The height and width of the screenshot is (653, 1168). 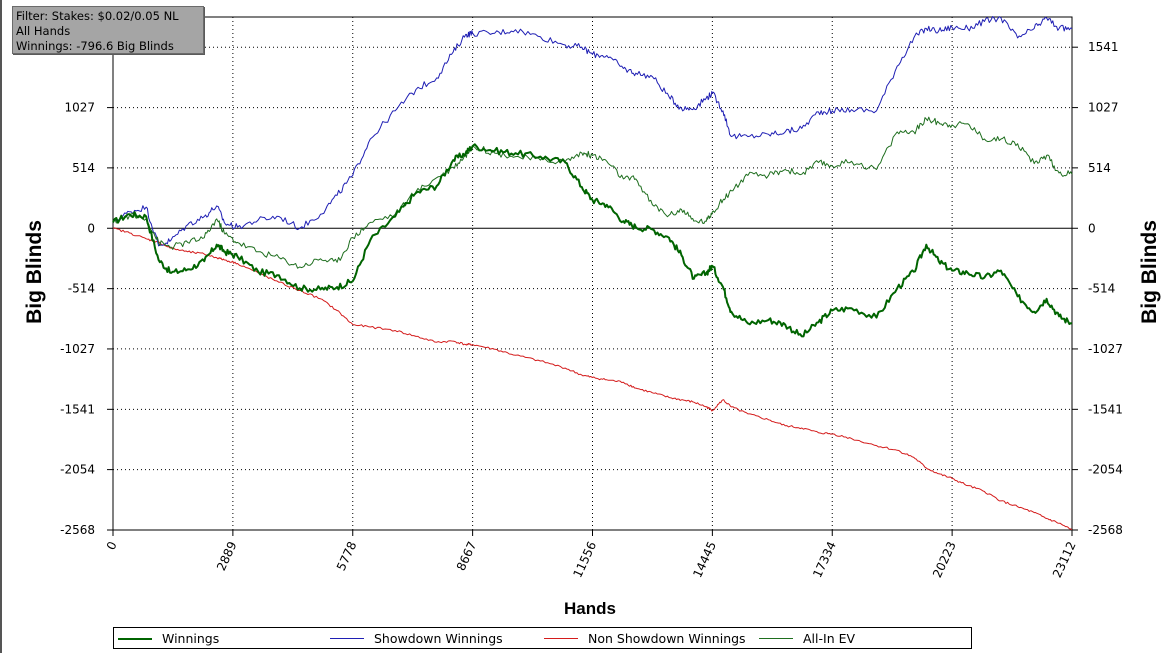 I want to click on right-y-axis: -2568 -2054 -1541 -1027 -514 0 514 1027 1541, so click(x=1097, y=288).